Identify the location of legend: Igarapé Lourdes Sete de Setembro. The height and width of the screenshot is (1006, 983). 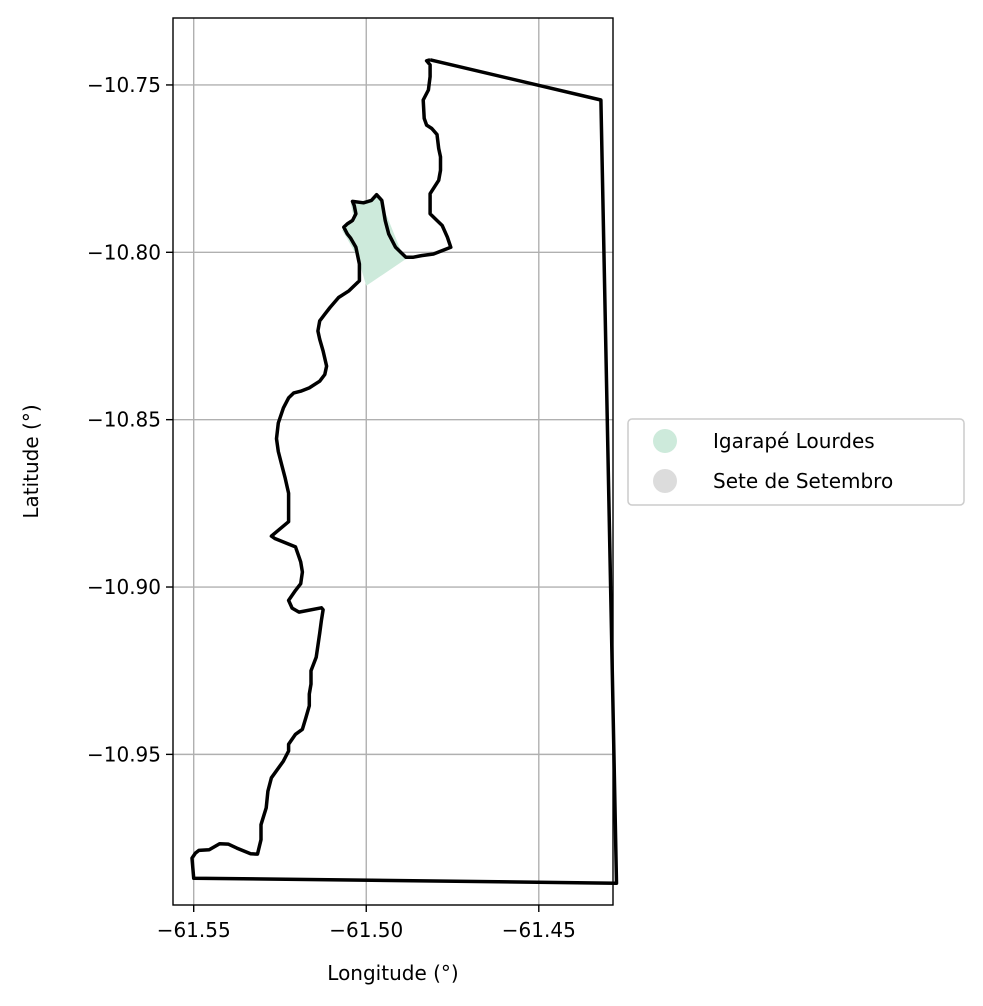
(796, 462).